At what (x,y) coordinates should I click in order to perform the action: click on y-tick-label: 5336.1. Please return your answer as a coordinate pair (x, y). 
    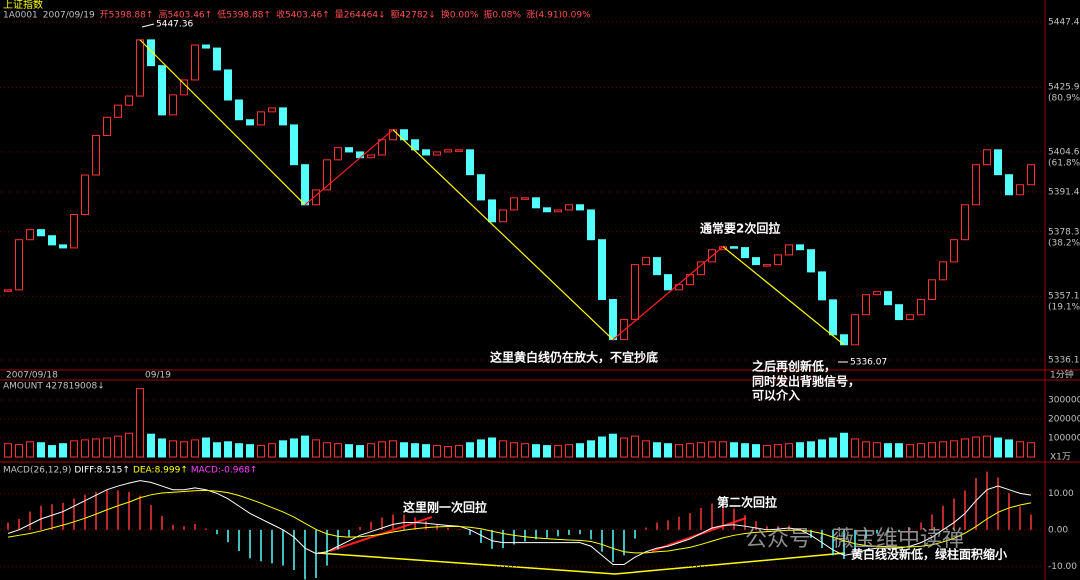
    Looking at the image, I should click on (1064, 360).